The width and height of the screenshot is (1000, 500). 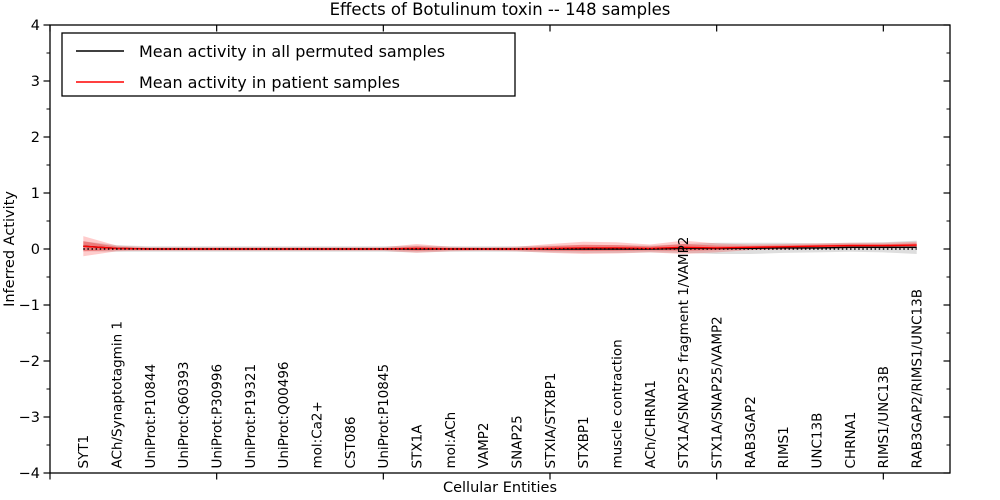 I want to click on x-category-label: UNC13B, so click(x=818, y=441).